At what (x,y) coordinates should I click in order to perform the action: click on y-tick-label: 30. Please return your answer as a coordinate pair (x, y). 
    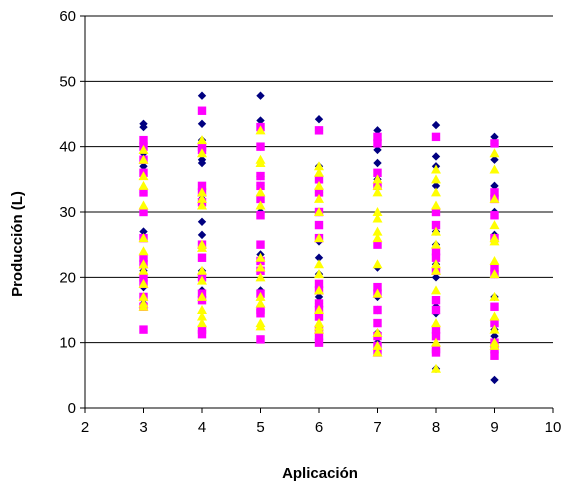
    Looking at the image, I should click on (67, 212).